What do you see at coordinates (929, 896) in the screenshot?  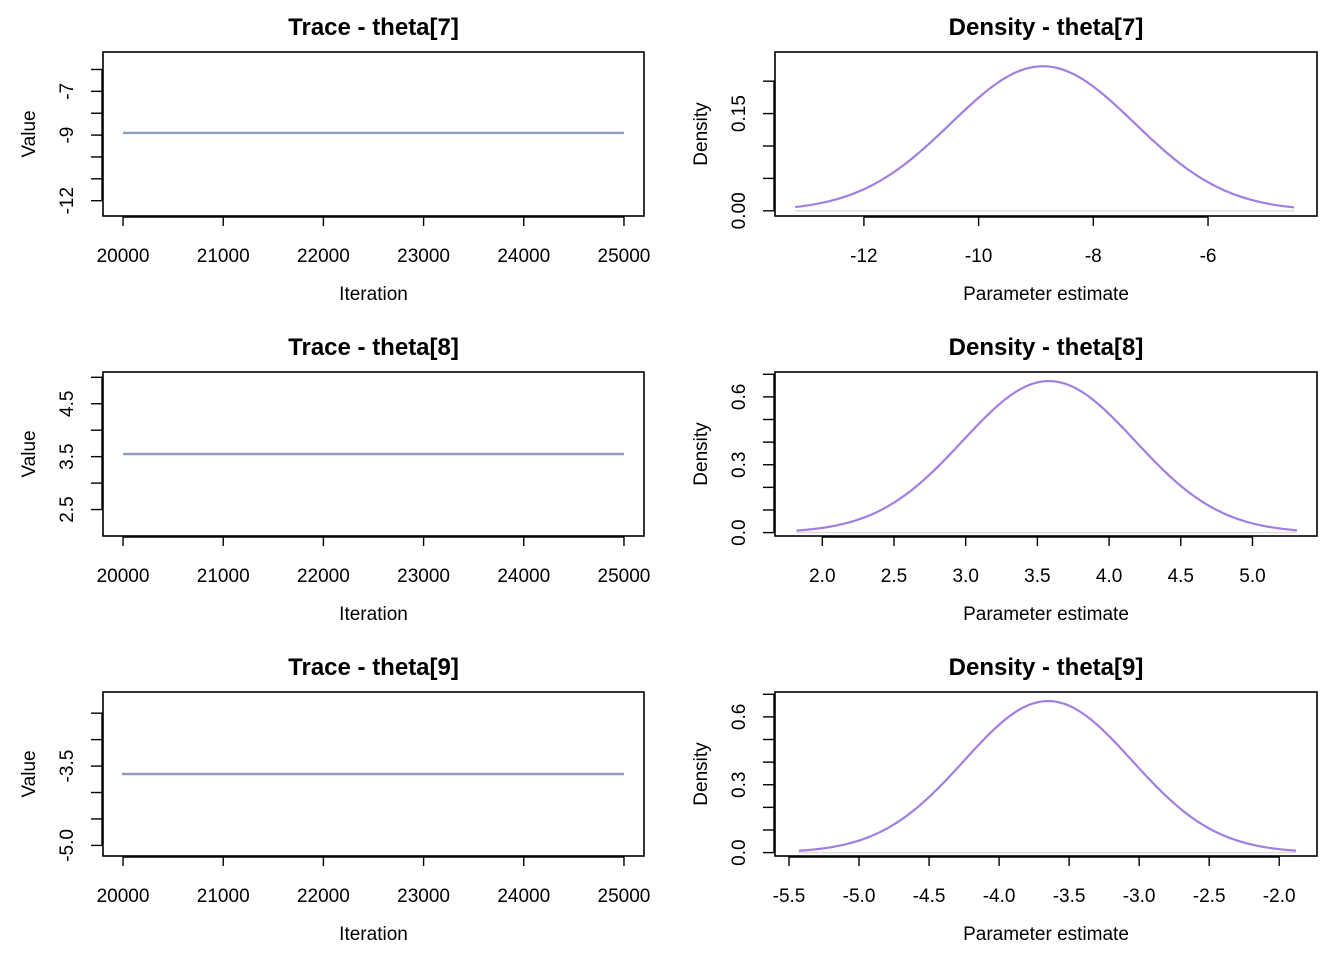 I see `x-tick-label: -4.5` at bounding box center [929, 896].